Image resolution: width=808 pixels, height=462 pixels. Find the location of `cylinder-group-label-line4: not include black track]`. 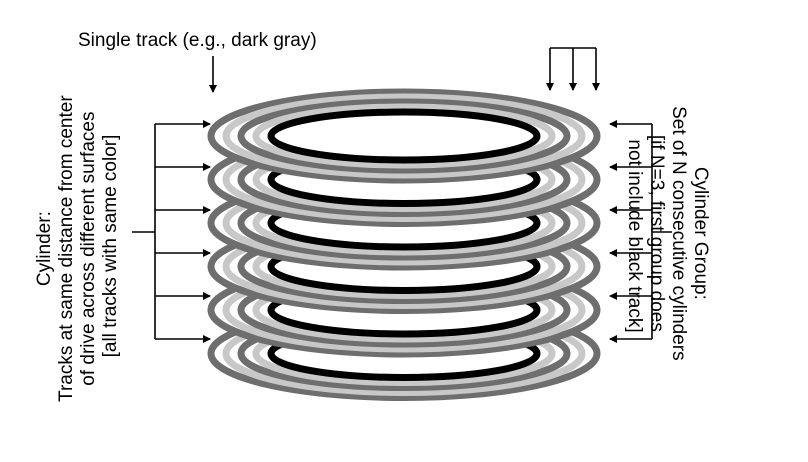

cylinder-group-label-line4: not include black track] is located at coordinates (634, 235).